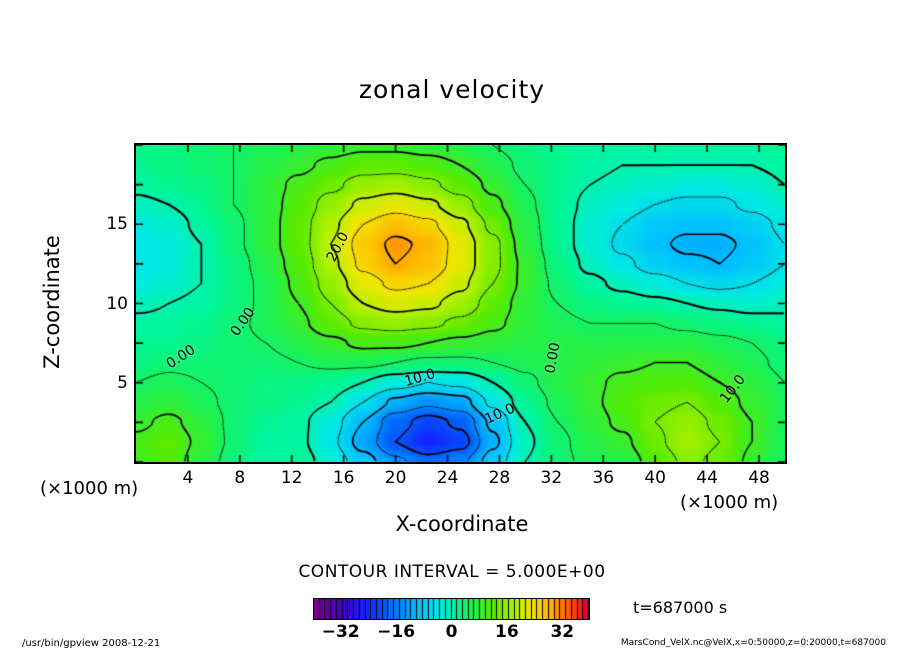  I want to click on colorbar-tick-32: 32, so click(562, 632).